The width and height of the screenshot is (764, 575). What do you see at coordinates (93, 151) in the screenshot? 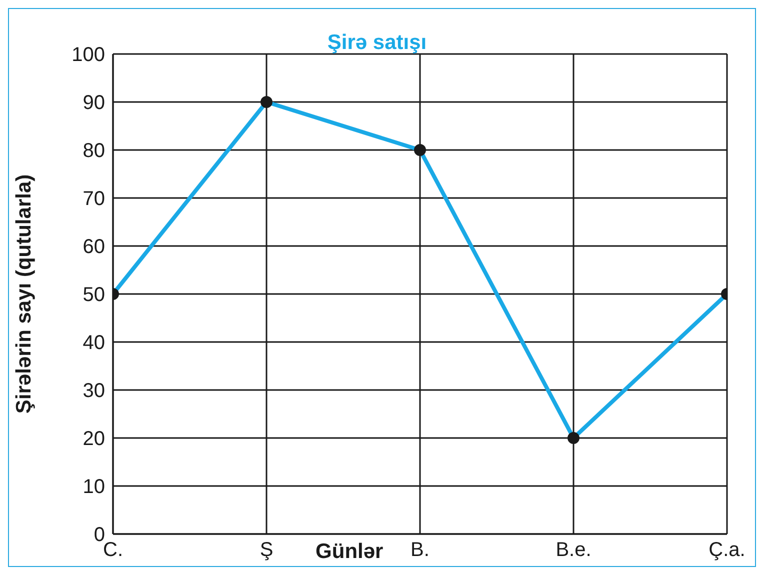
I see `y-tick-label: 80` at bounding box center [93, 151].